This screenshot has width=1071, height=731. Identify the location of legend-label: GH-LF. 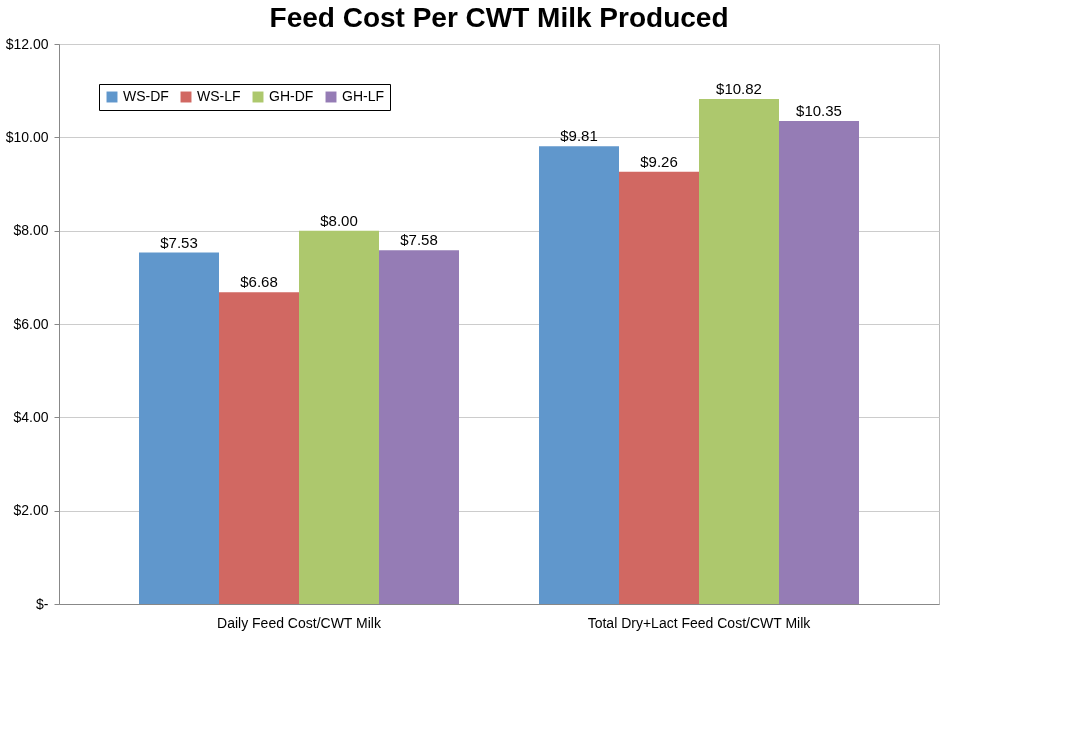
(363, 96).